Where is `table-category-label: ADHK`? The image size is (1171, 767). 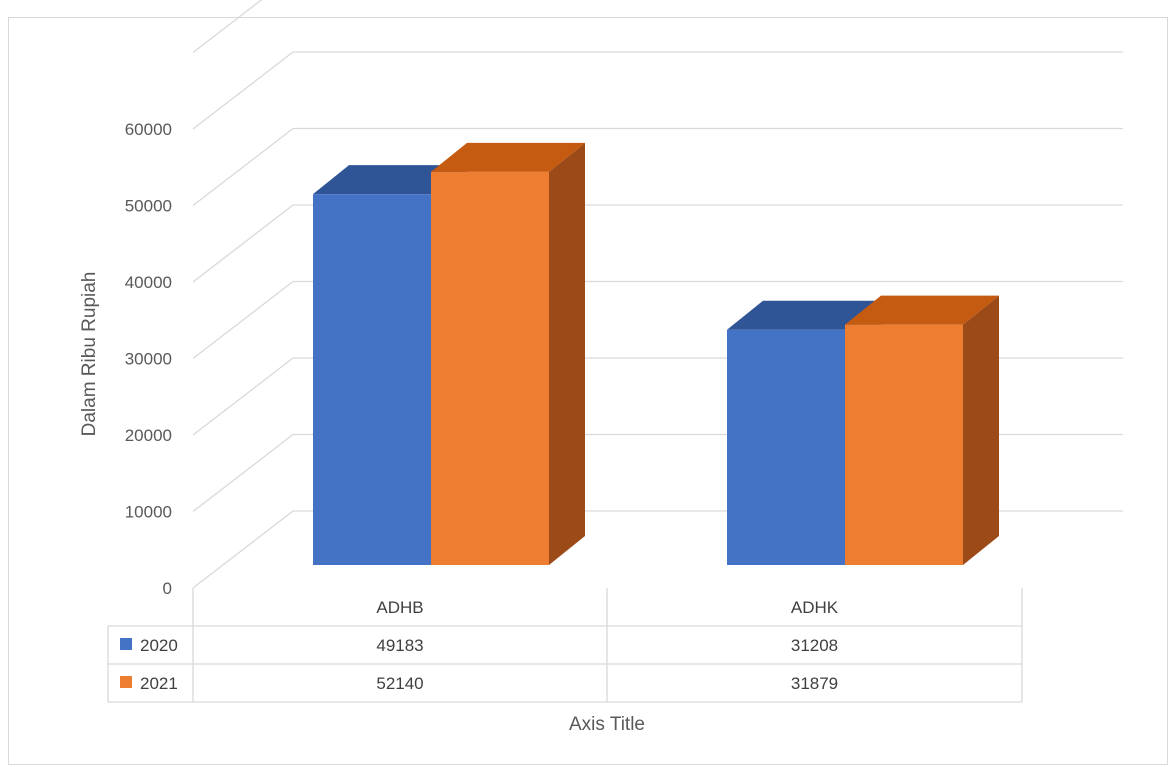 table-category-label: ADHK is located at coordinates (815, 607).